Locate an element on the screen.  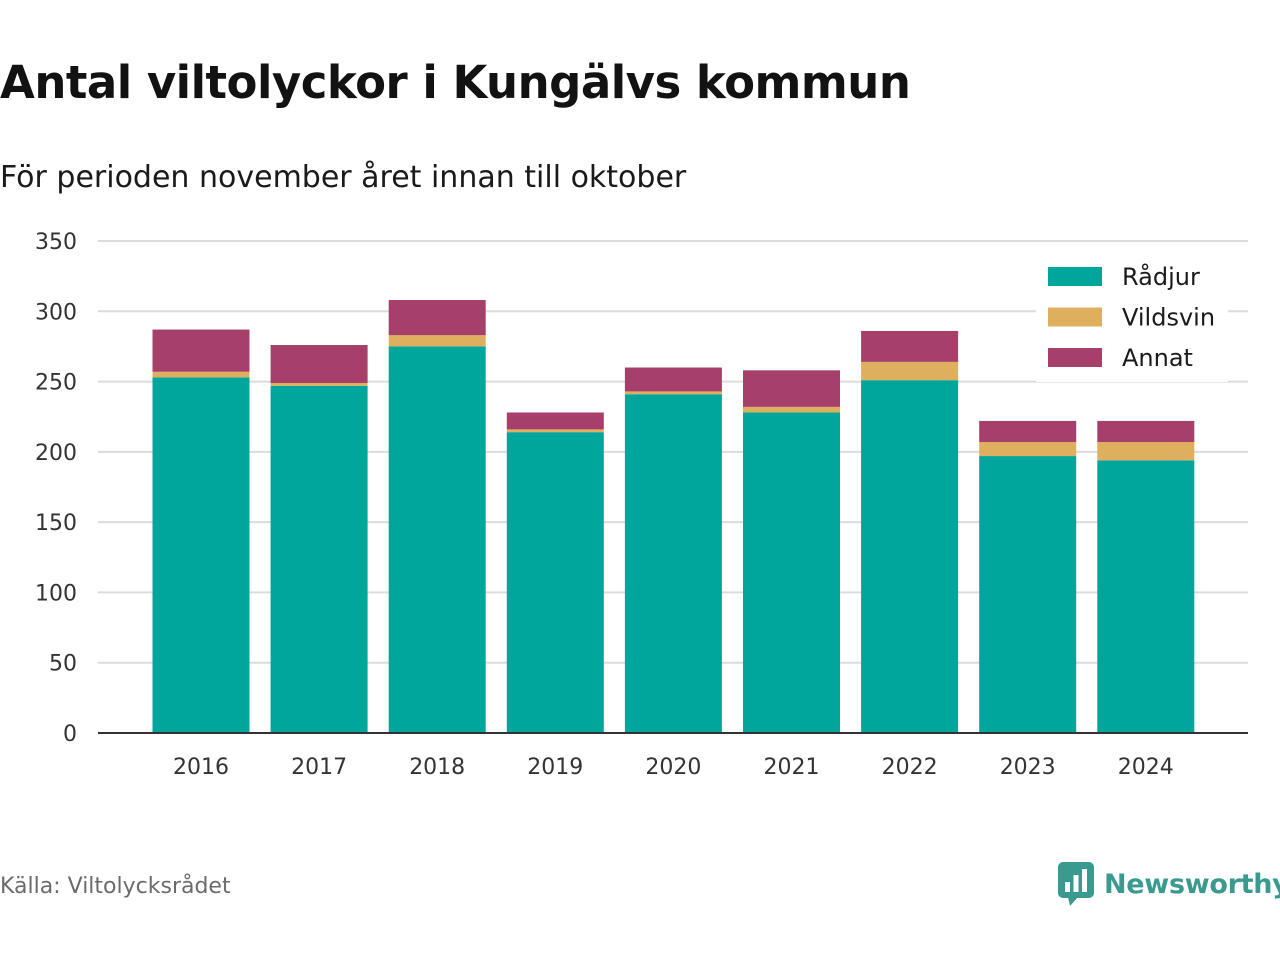
brand-logo: Newsworthy is located at coordinates (1169, 884).